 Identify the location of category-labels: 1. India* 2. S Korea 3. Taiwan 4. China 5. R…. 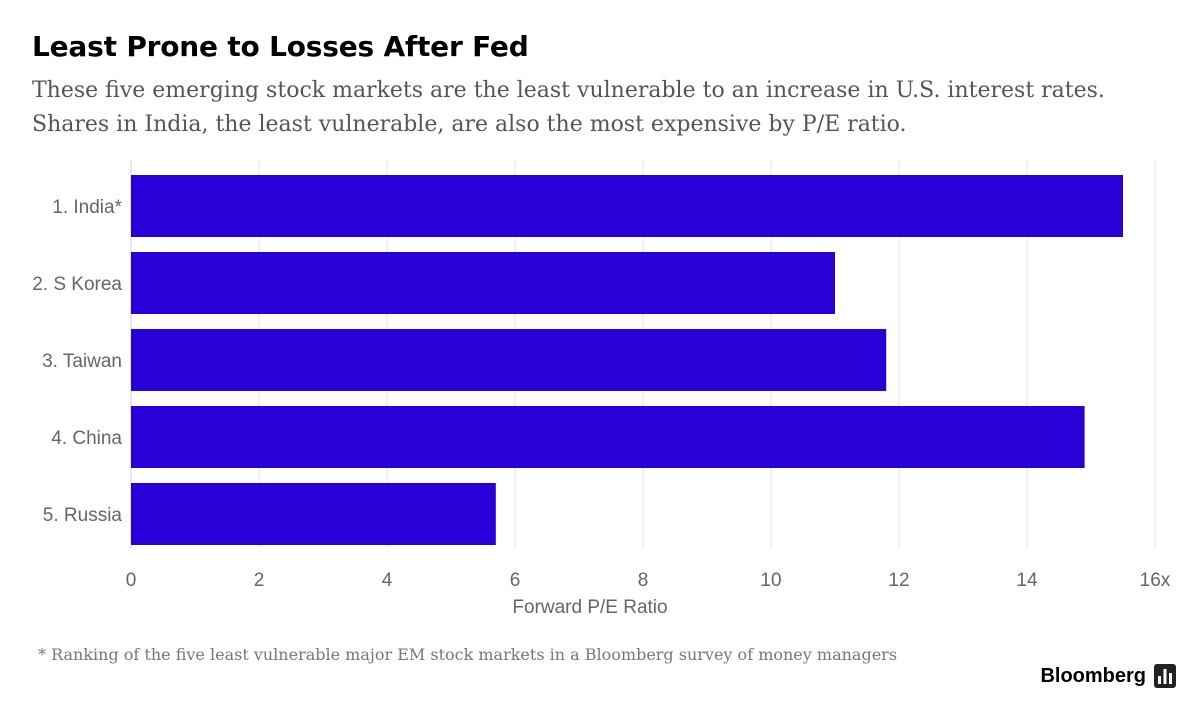
(77, 361).